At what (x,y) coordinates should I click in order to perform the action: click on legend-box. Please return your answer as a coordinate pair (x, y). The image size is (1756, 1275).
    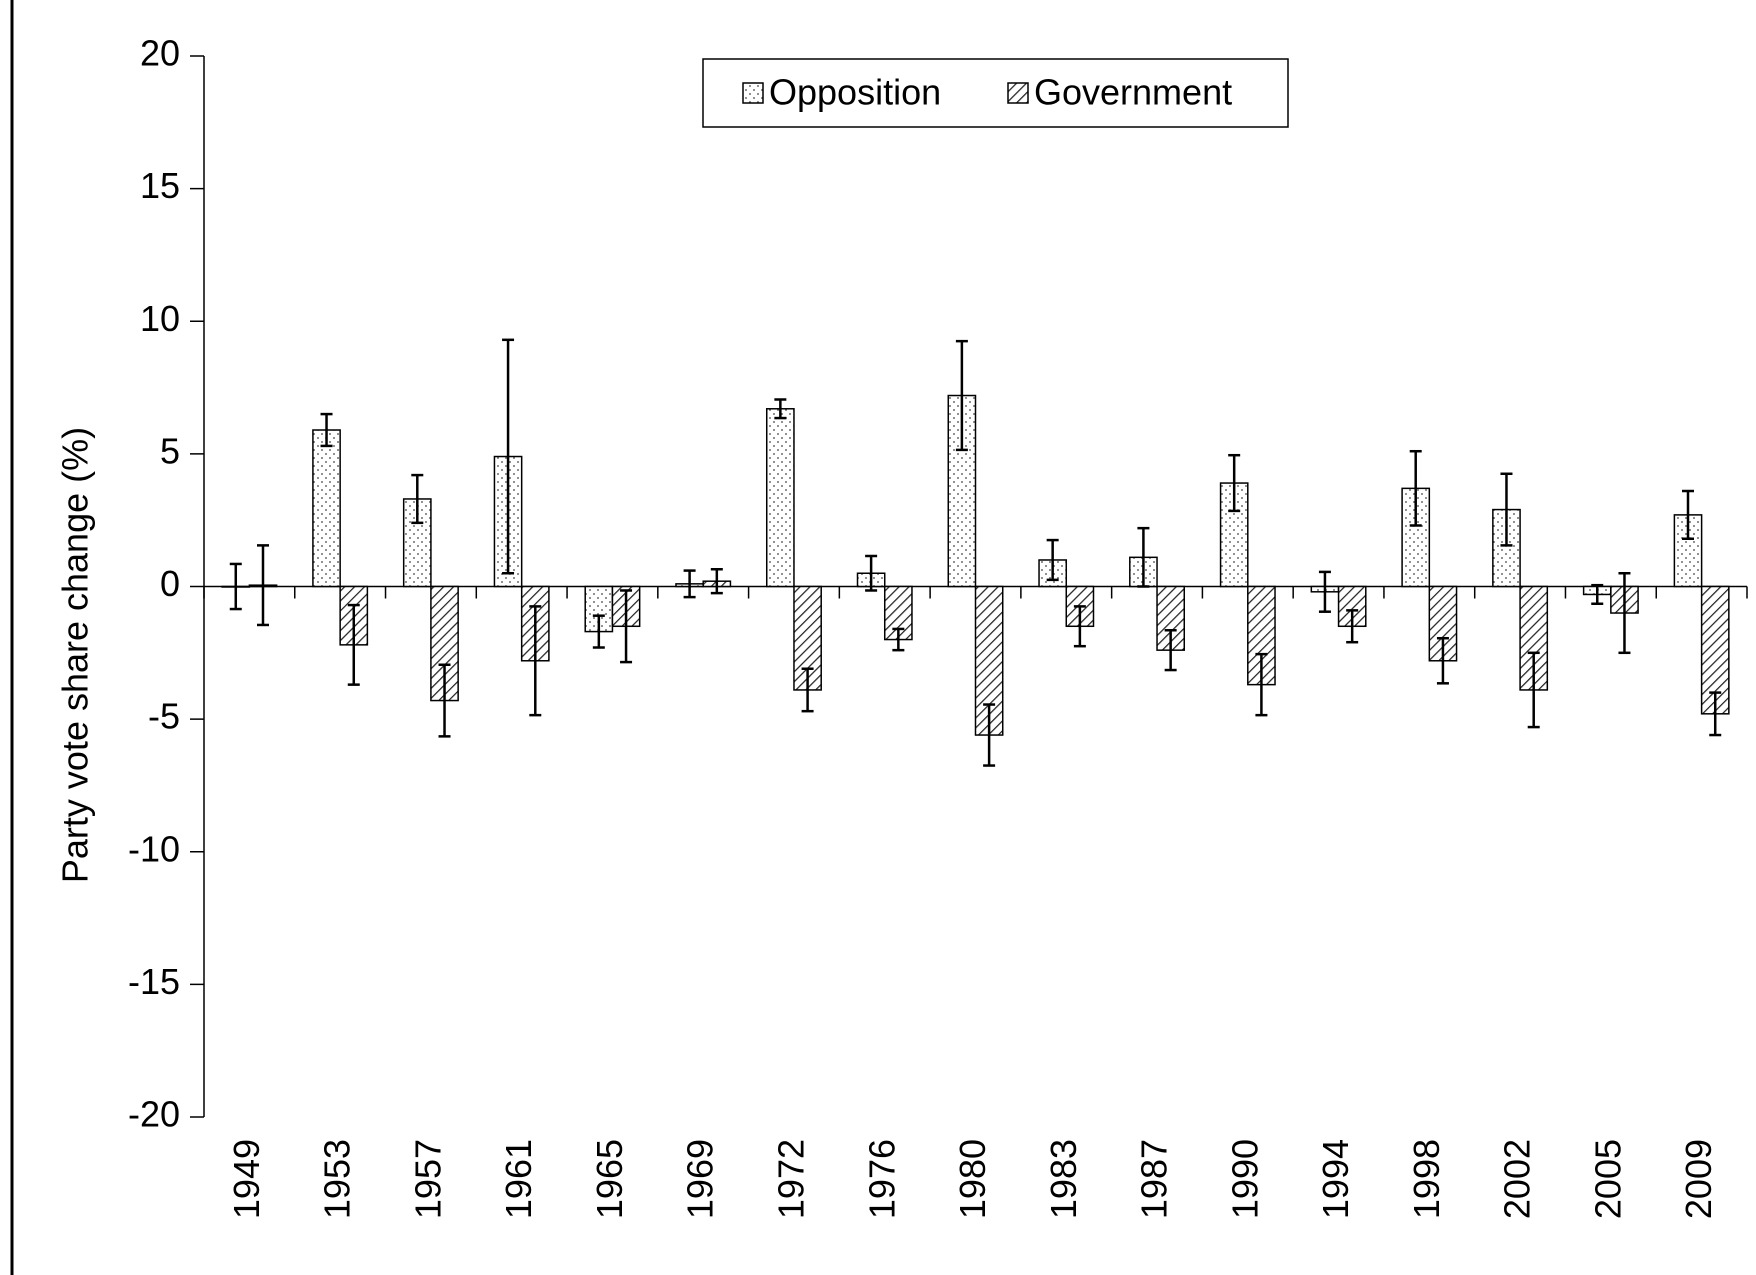
    Looking at the image, I should click on (995, 93).